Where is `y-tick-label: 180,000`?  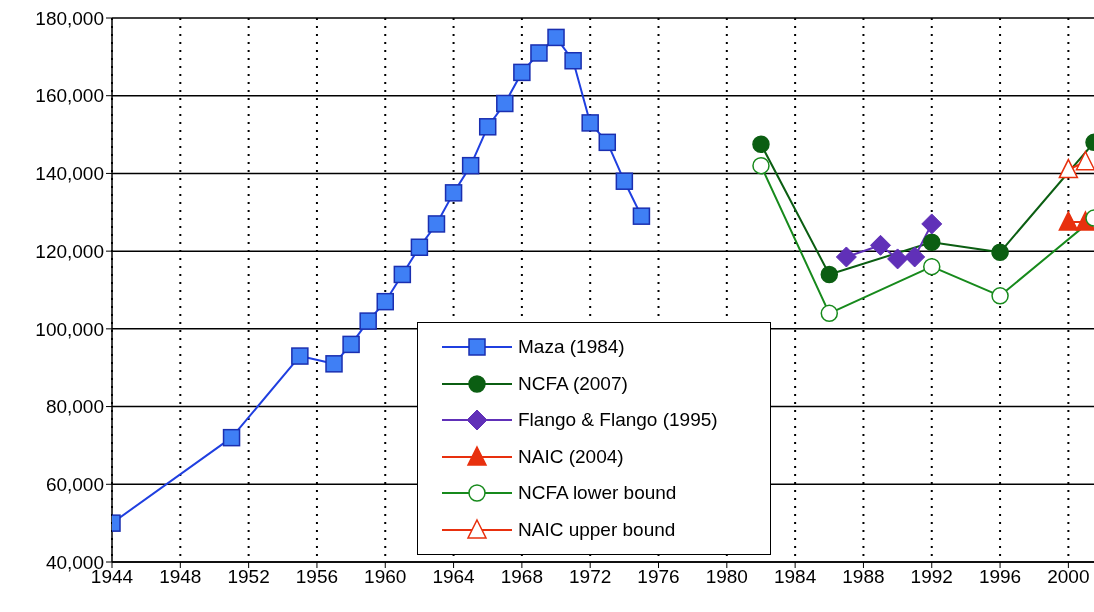 y-tick-label: 180,000 is located at coordinates (69, 18).